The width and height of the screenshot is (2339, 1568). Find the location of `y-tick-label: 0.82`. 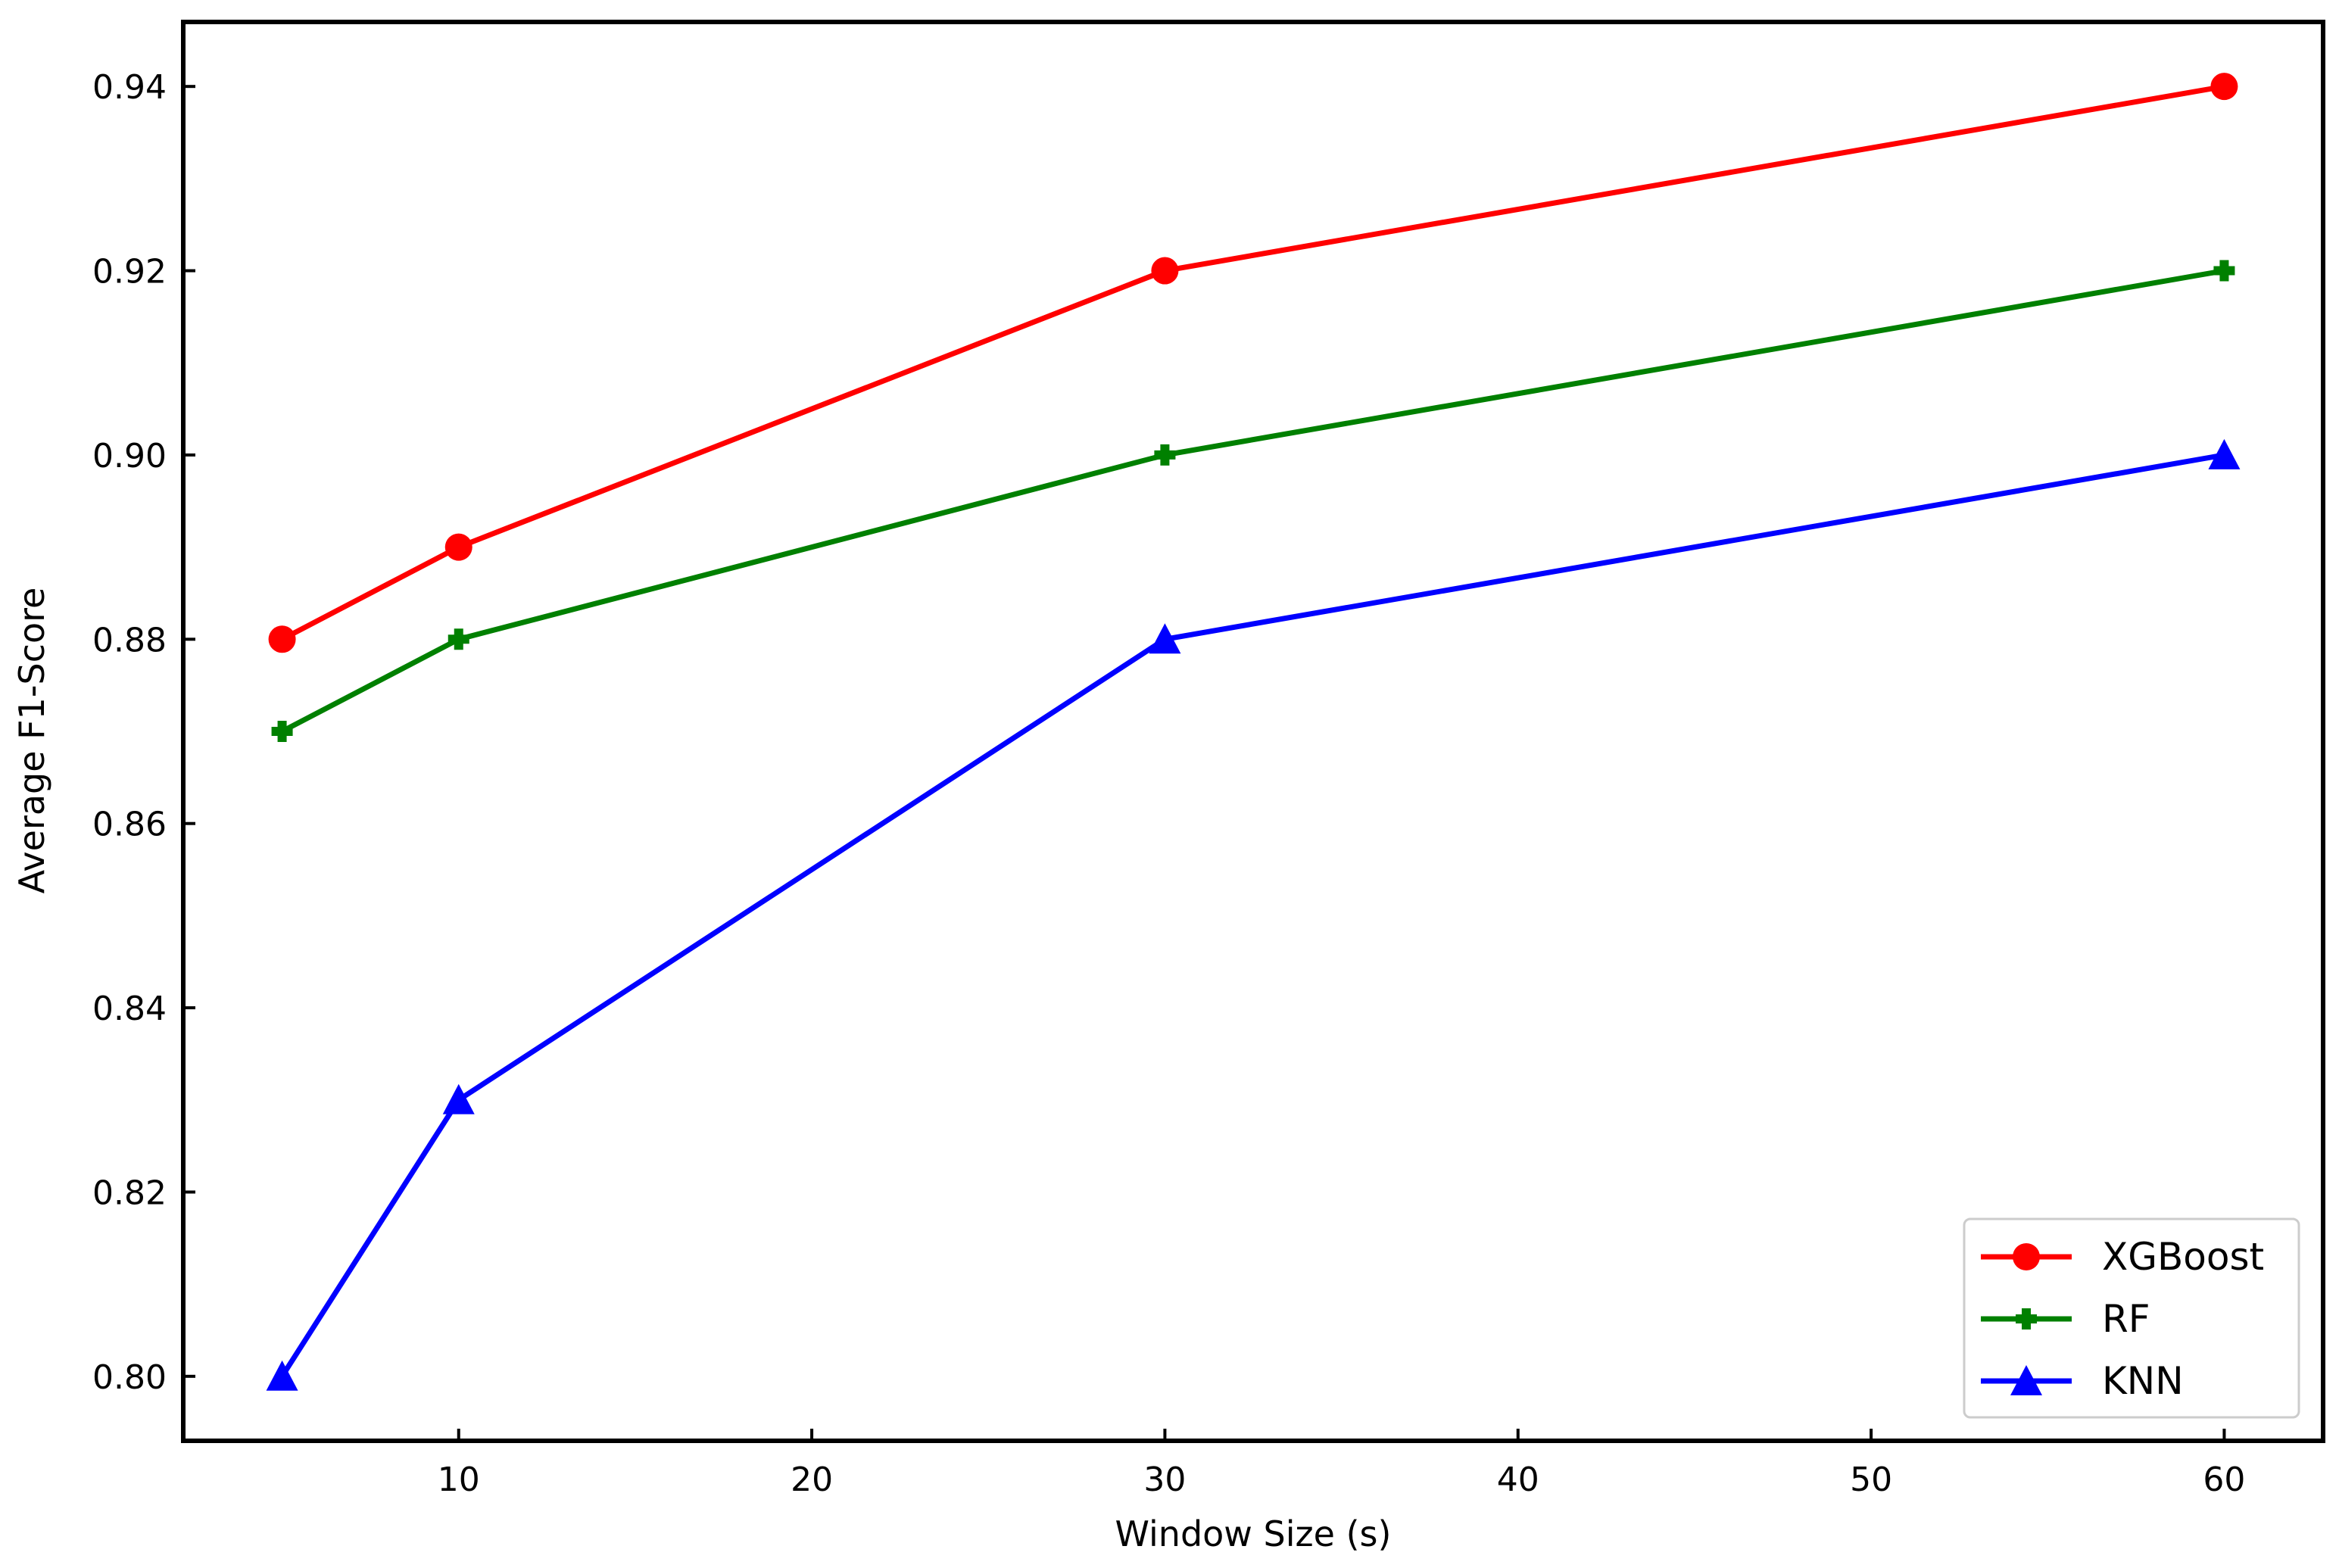

y-tick-label: 0.82 is located at coordinates (129, 1193).